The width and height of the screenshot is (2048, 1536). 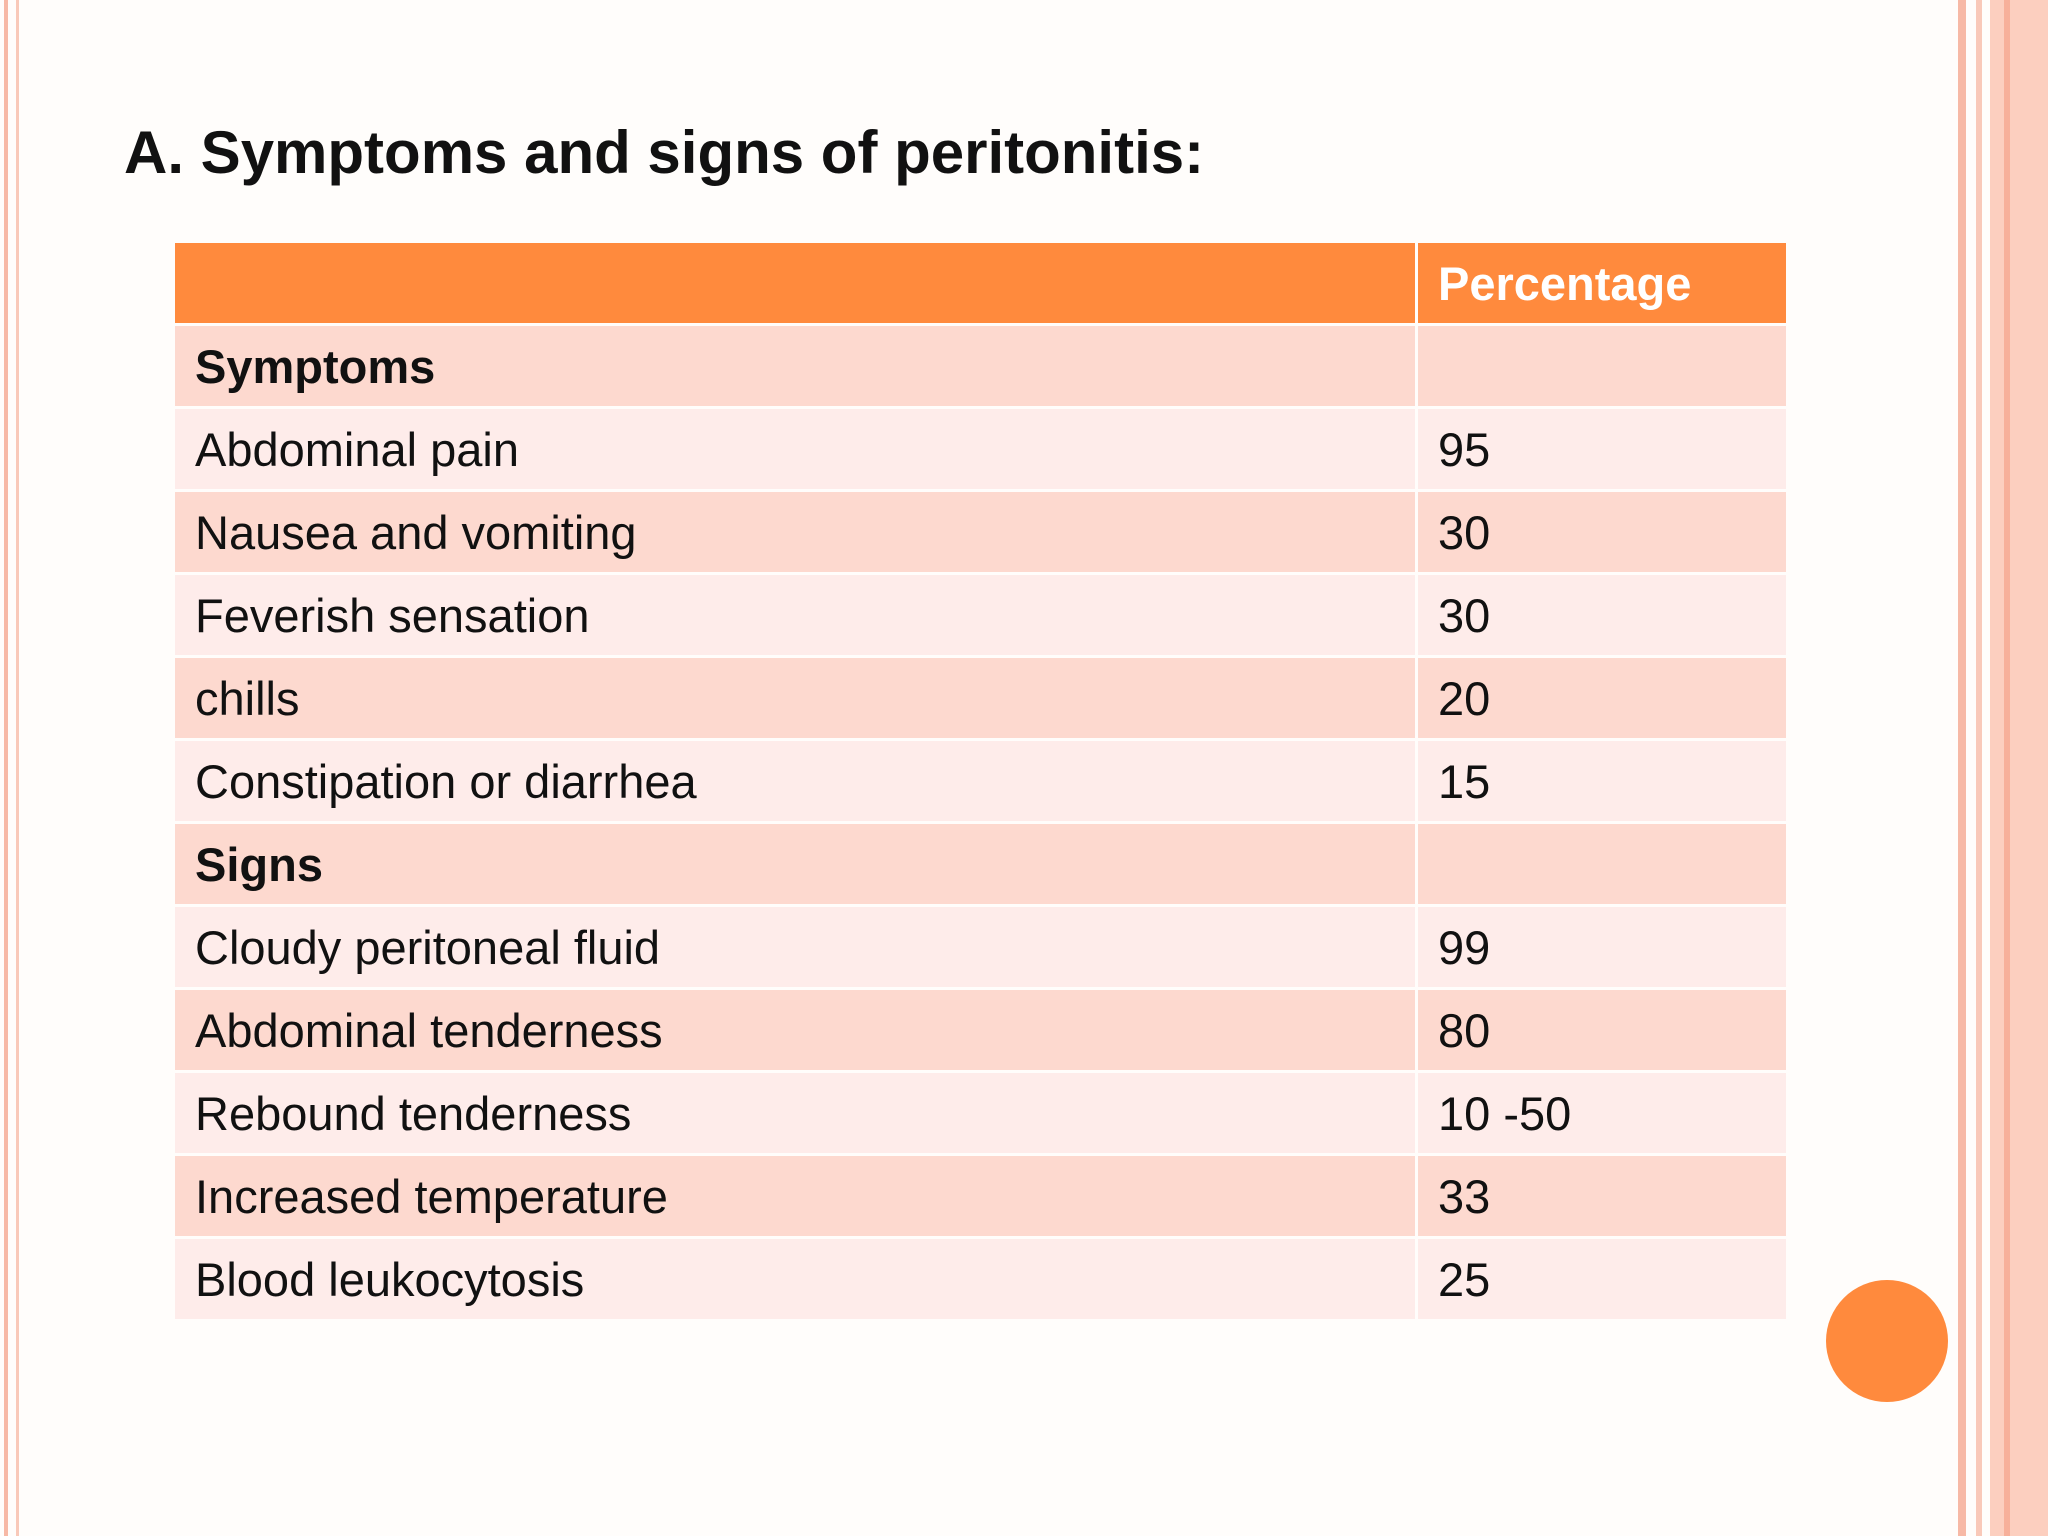 I want to click on section-row: Signs, so click(x=980, y=864).